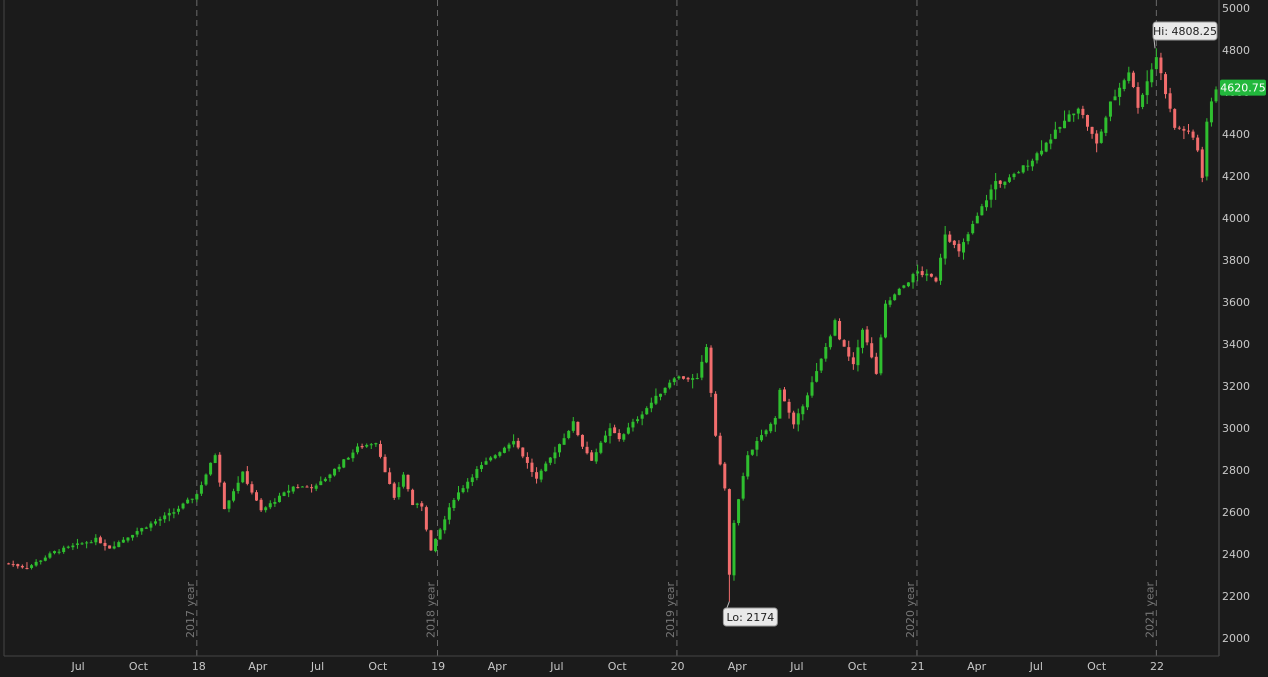  What do you see at coordinates (1157, 666) in the screenshot?
I see `x-tick-label: 22` at bounding box center [1157, 666].